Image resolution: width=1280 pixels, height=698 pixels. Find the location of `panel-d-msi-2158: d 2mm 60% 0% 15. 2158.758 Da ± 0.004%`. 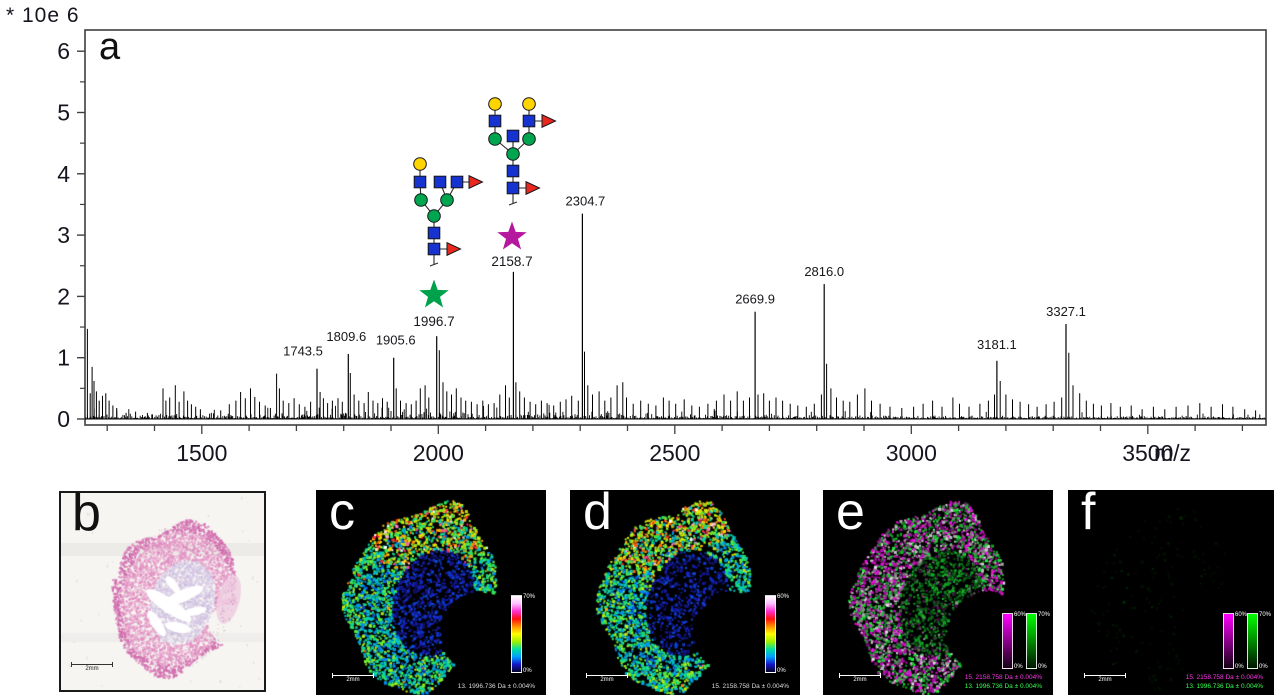

panel-d-msi-2158: d 2mm 60% 0% 15. 2158.758 Da ± 0.004% is located at coordinates (685, 589).